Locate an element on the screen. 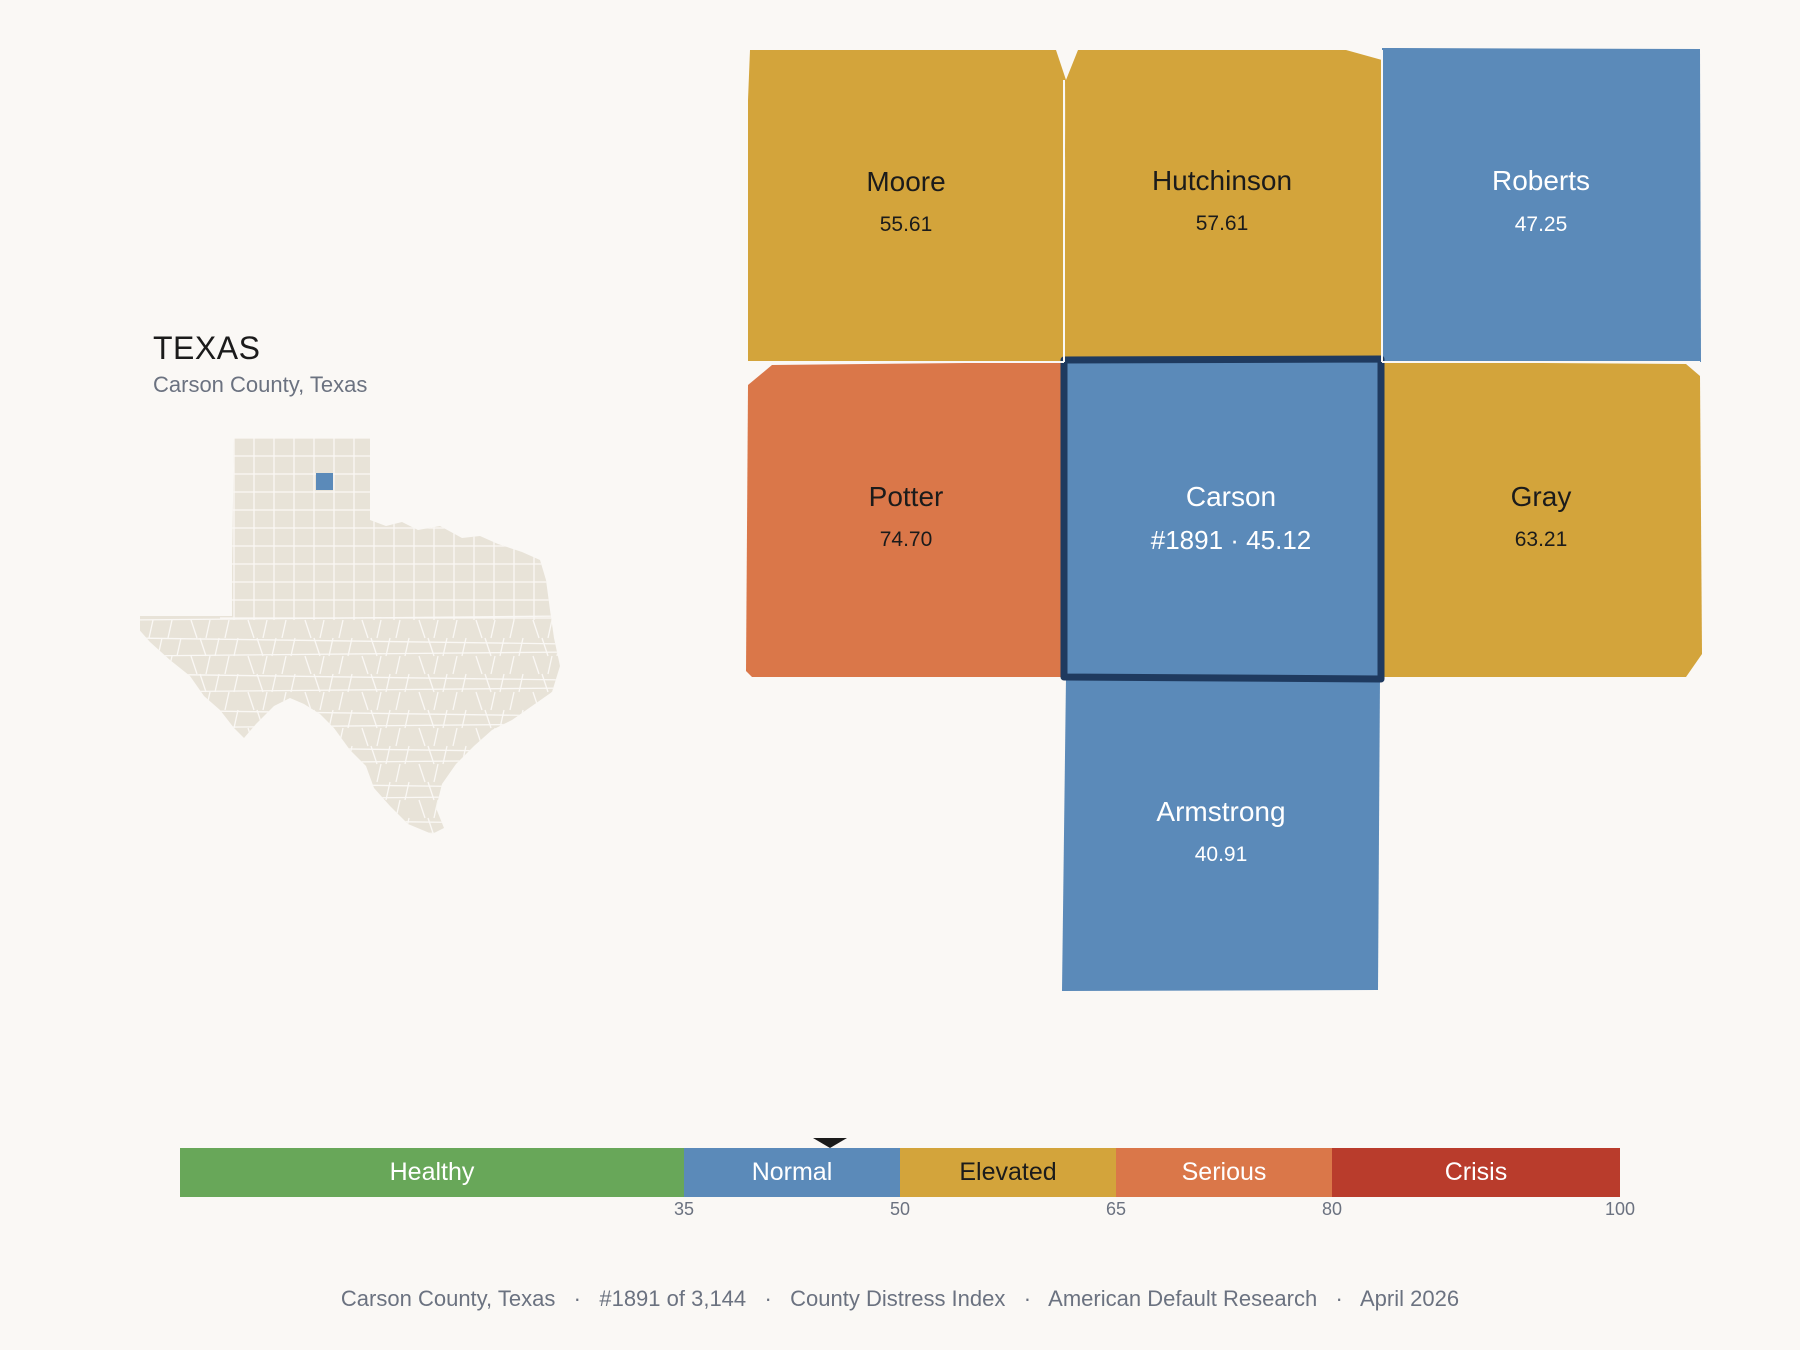 The height and width of the screenshot is (1350, 1800). county-gray-shape is located at coordinates (1542, 519).